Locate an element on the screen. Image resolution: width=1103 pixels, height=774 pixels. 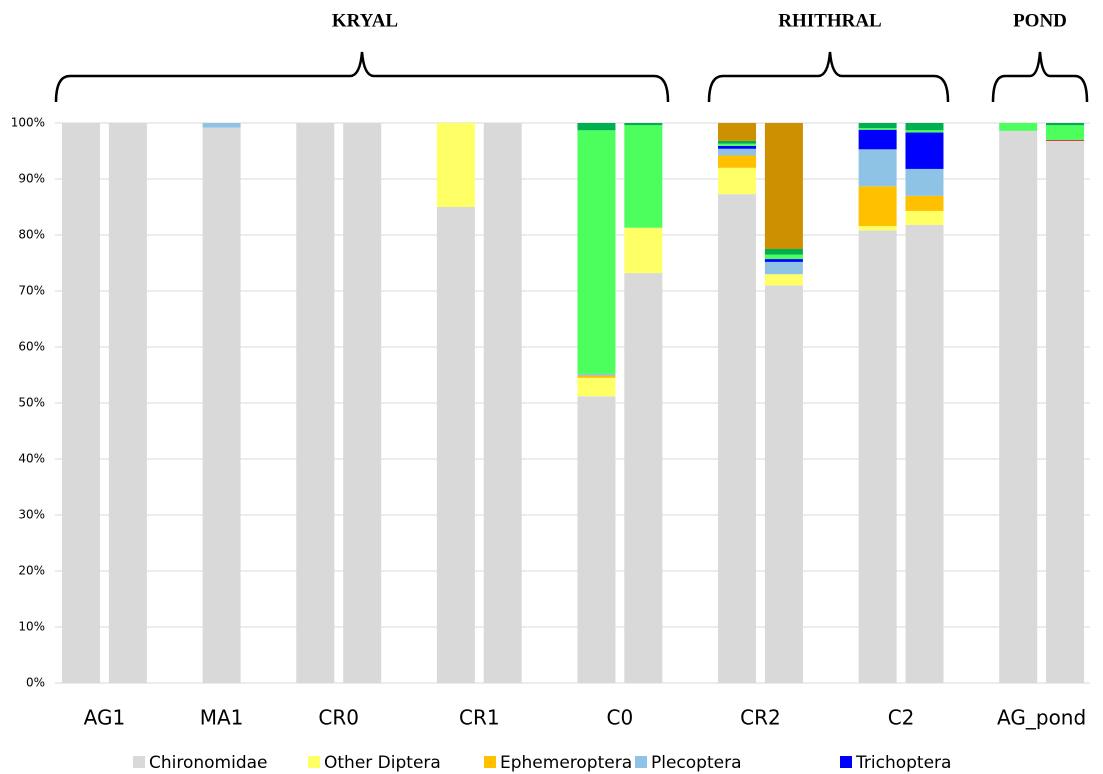
group-label: RHITHRAL is located at coordinates (829, 20).